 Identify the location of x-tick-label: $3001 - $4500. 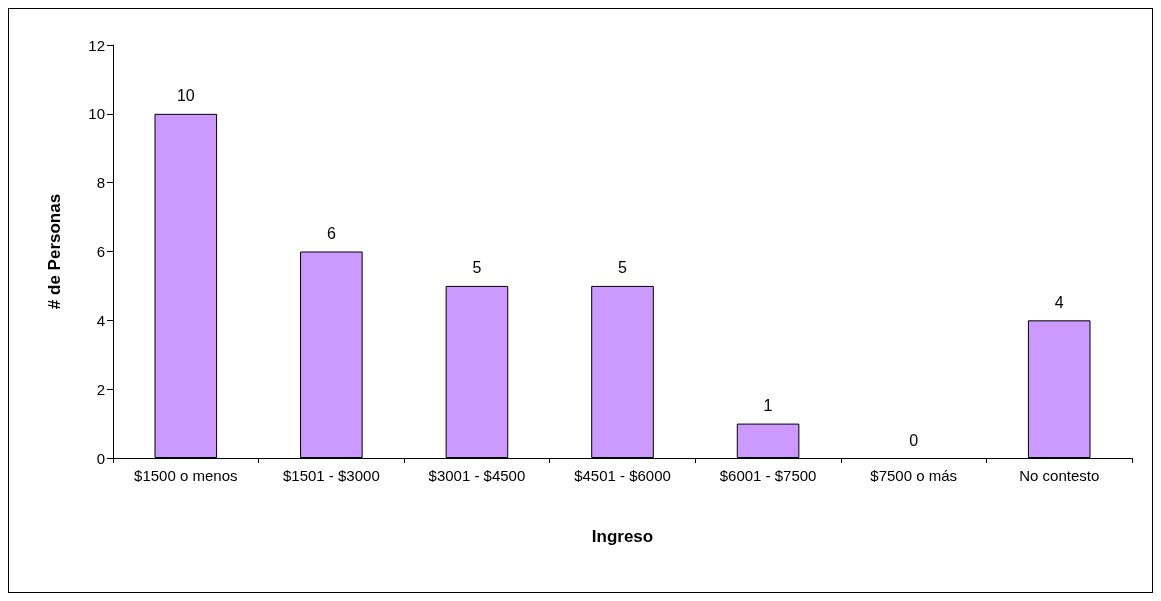
(477, 475).